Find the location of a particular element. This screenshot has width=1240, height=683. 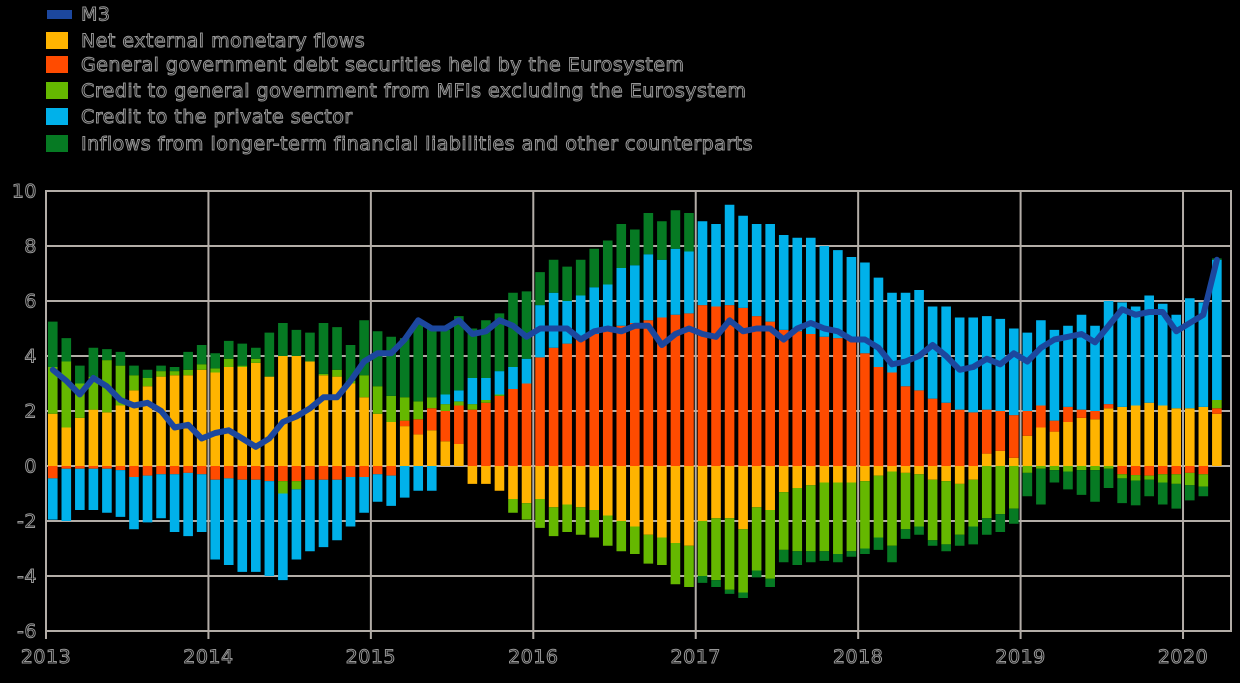

bar-gov-debt-eurosystem-m73 is located at coordinates (1041, 416).